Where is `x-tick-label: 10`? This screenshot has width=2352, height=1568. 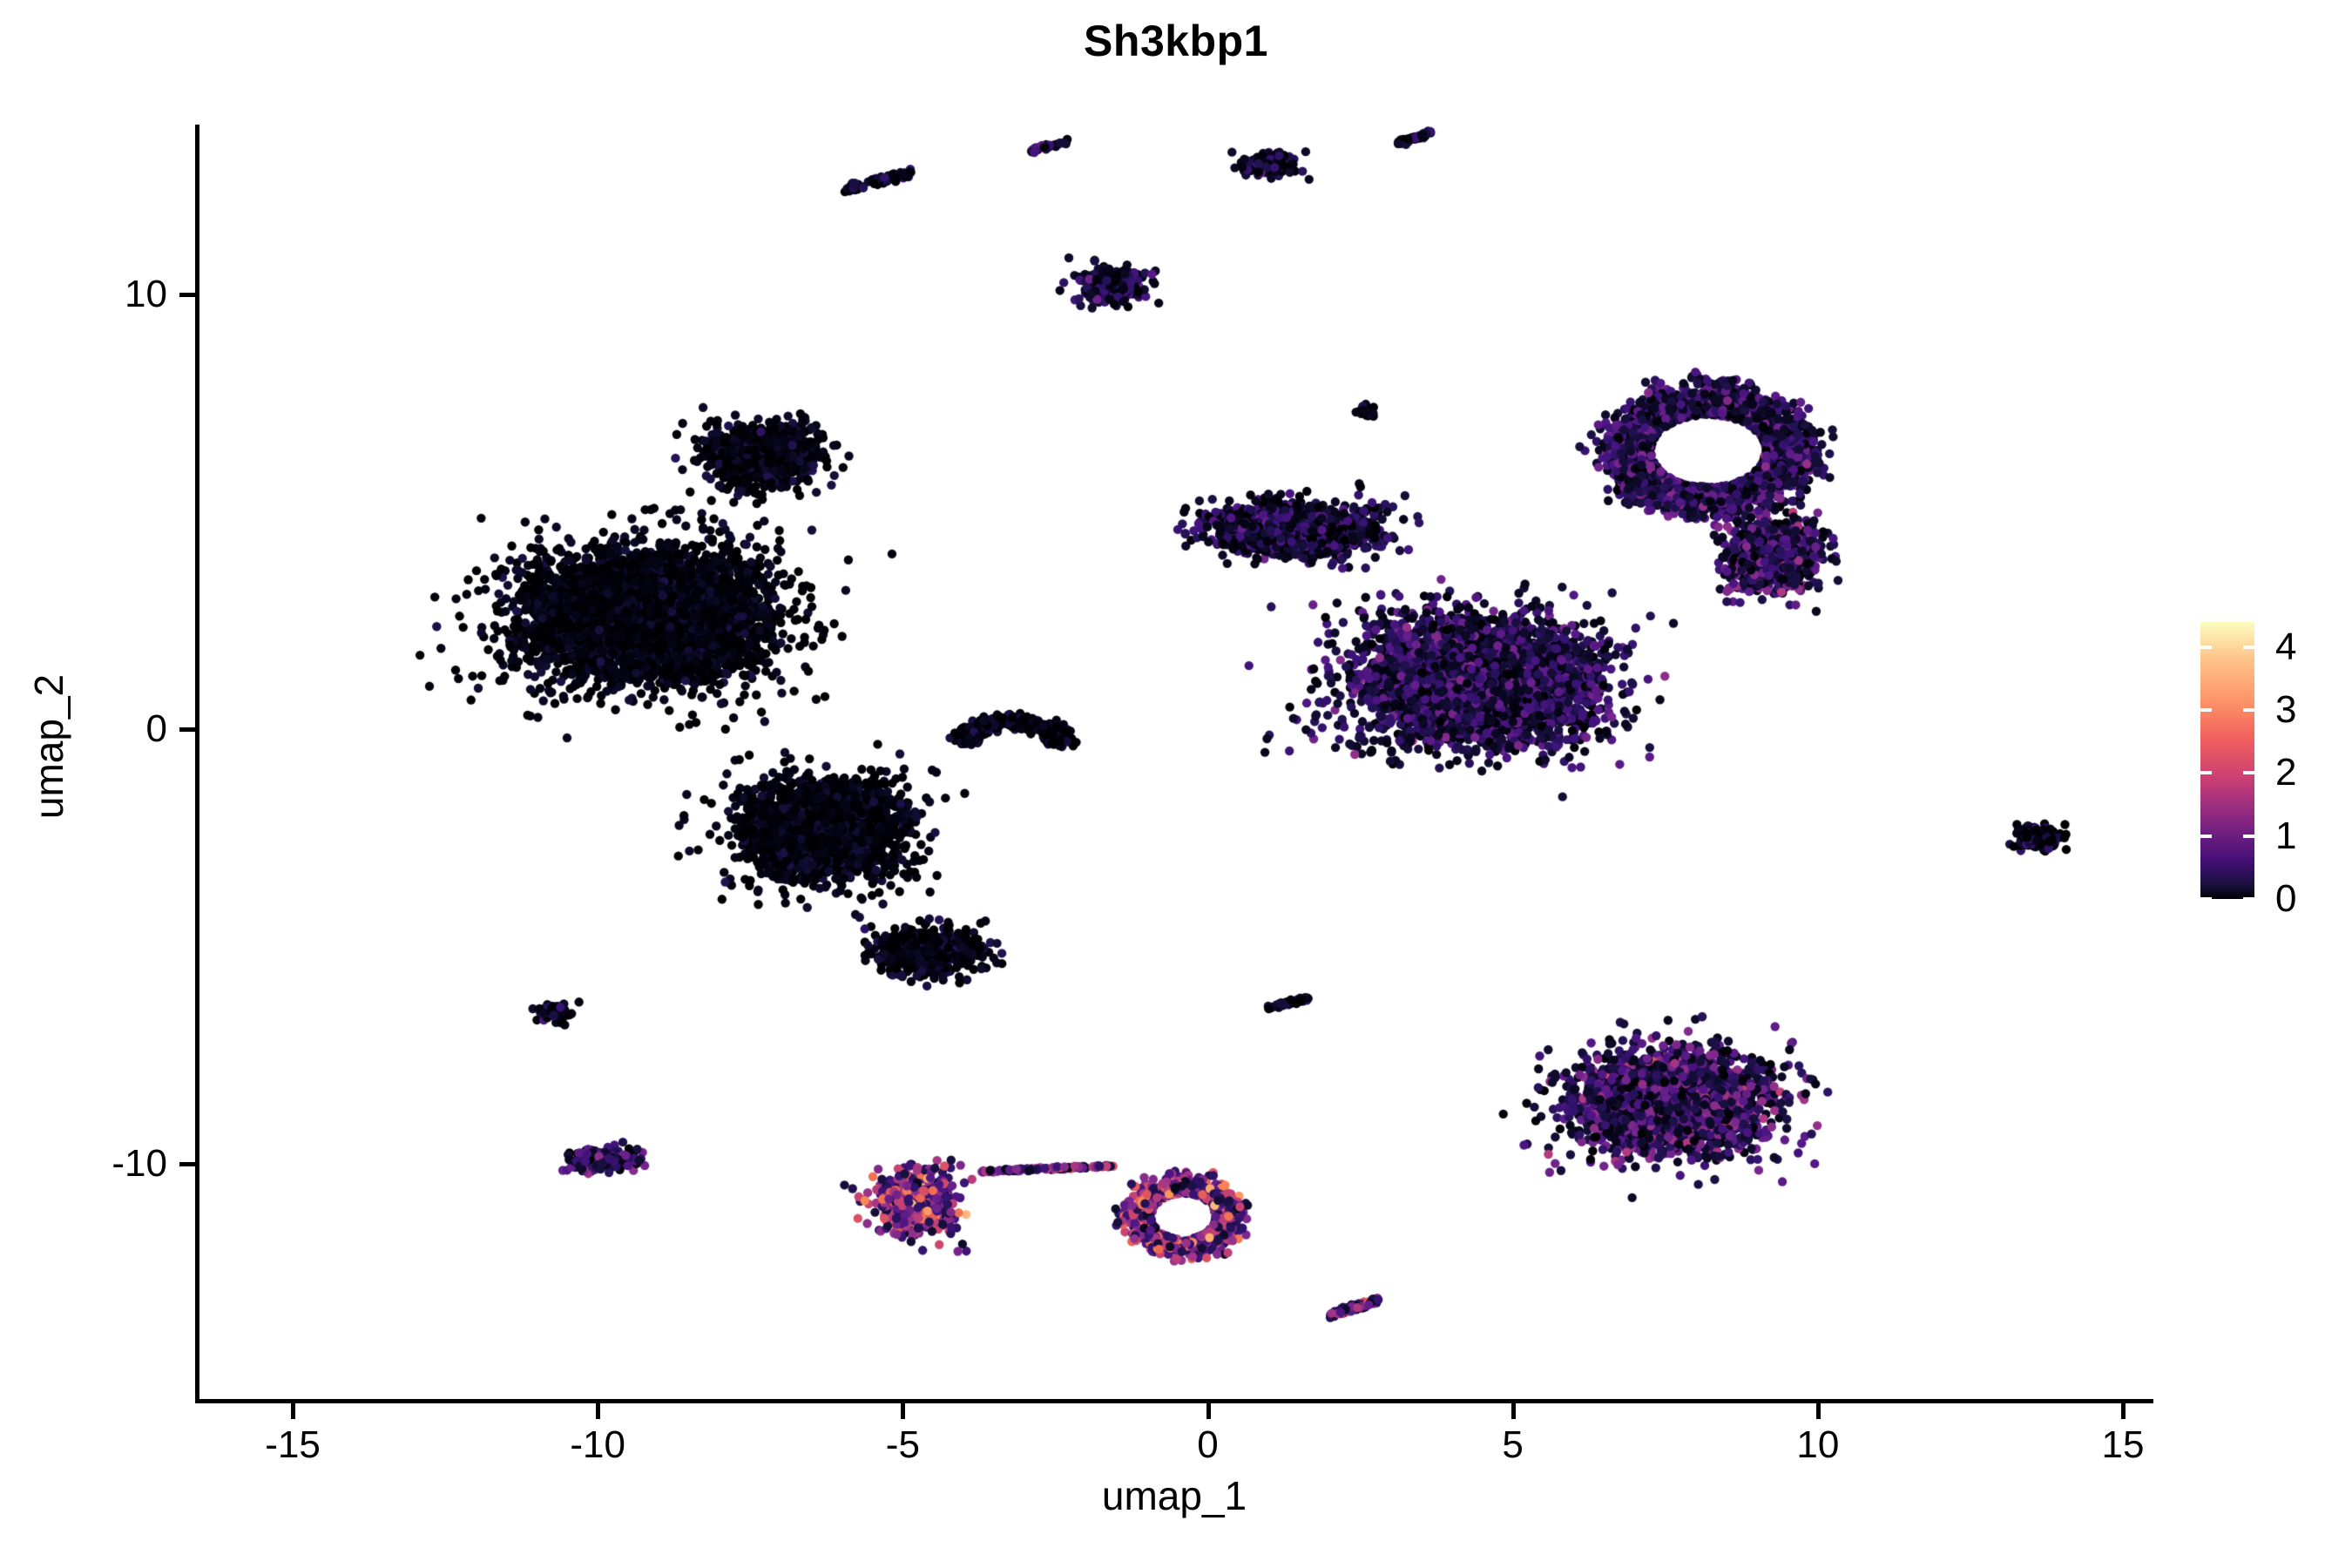
x-tick-label: 10 is located at coordinates (1818, 1444).